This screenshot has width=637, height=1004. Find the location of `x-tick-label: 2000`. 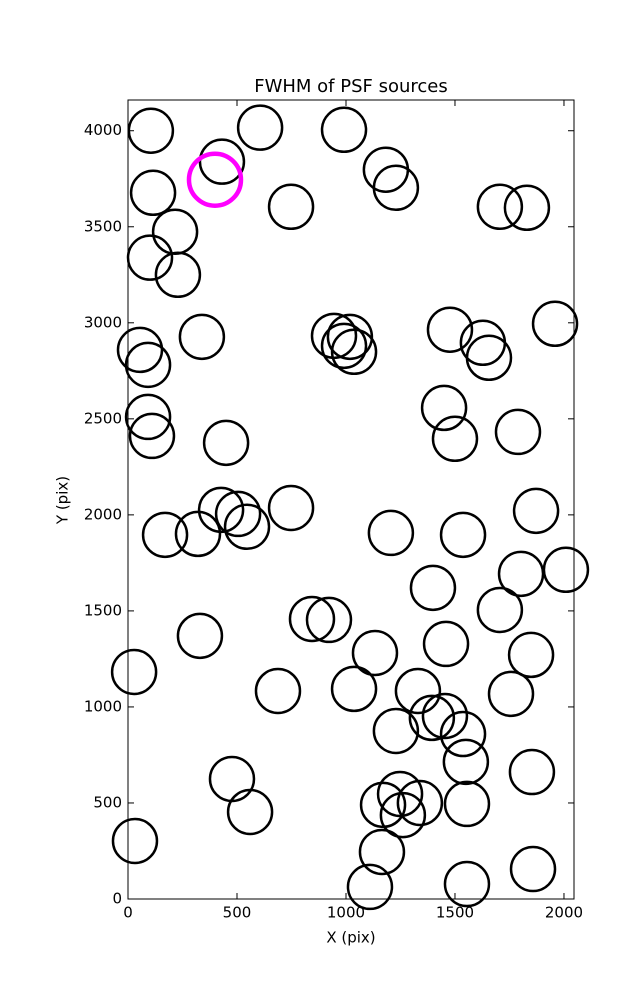

x-tick-label: 2000 is located at coordinates (564, 913).